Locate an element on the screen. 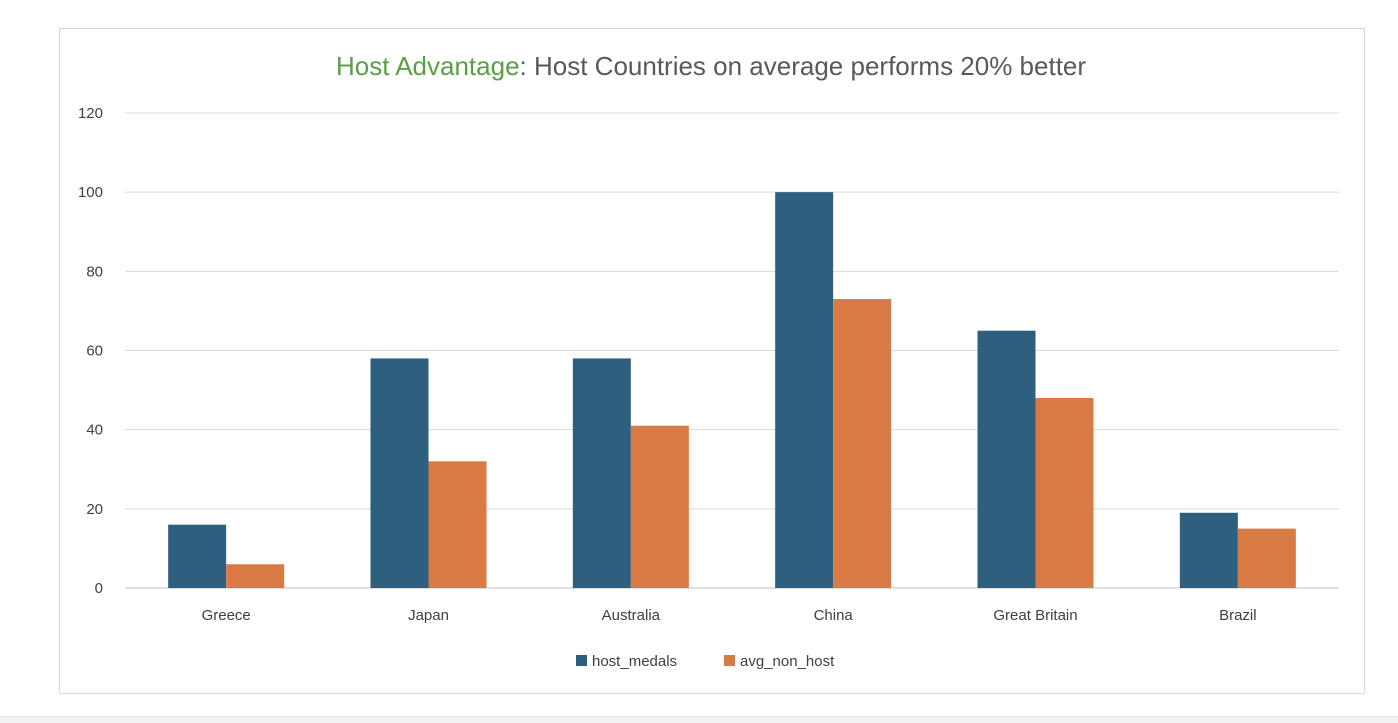 The image size is (1398, 723). bar-host_medals-japan is located at coordinates (399, 473).